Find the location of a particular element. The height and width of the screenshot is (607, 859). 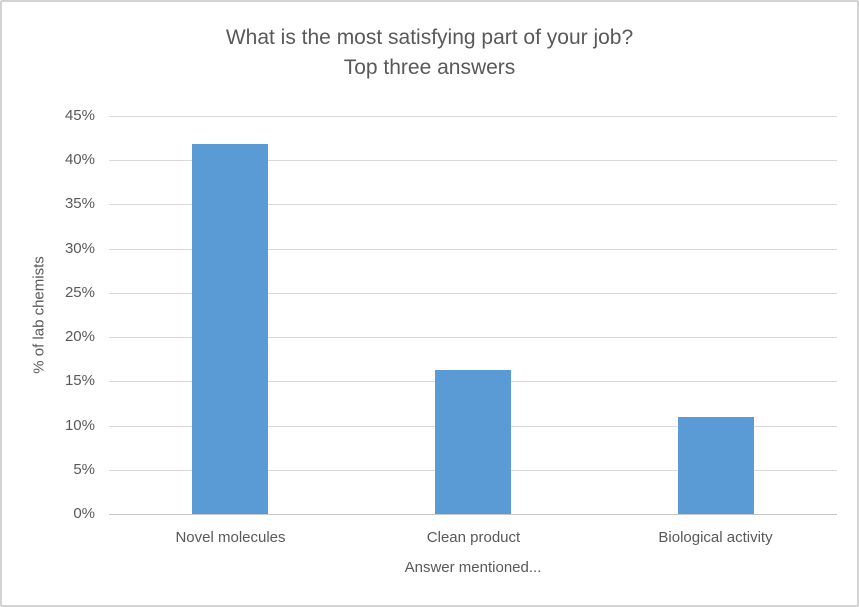

y-axis-tick-label: 45% is located at coordinates (79, 115).